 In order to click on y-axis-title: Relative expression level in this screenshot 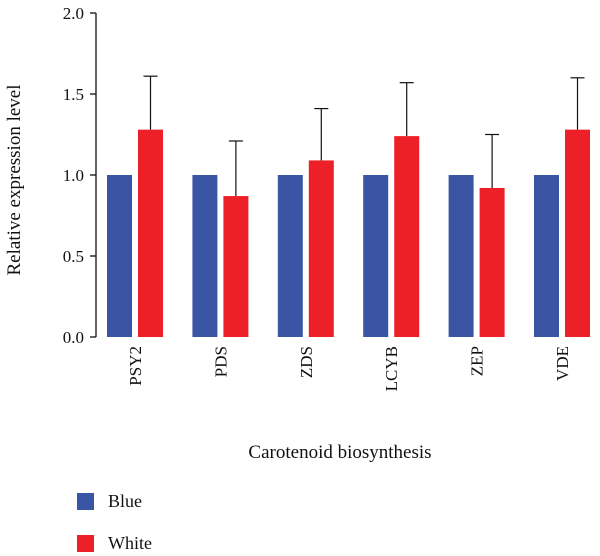, I will do `click(14, 180)`.